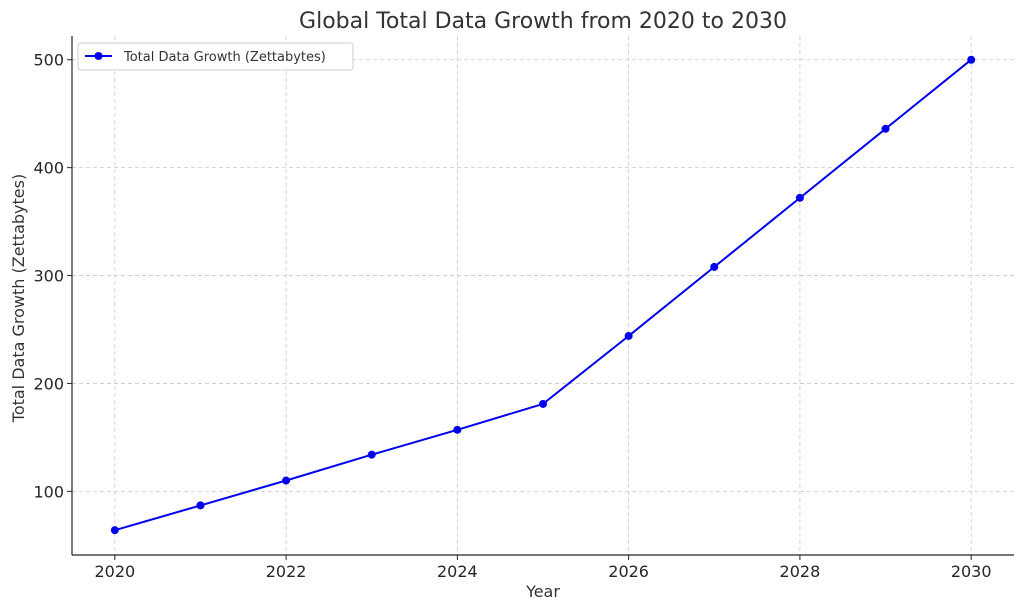 The height and width of the screenshot is (611, 1024). Describe the element at coordinates (971, 571) in the screenshot. I see `x-tick-label: 2030` at that location.